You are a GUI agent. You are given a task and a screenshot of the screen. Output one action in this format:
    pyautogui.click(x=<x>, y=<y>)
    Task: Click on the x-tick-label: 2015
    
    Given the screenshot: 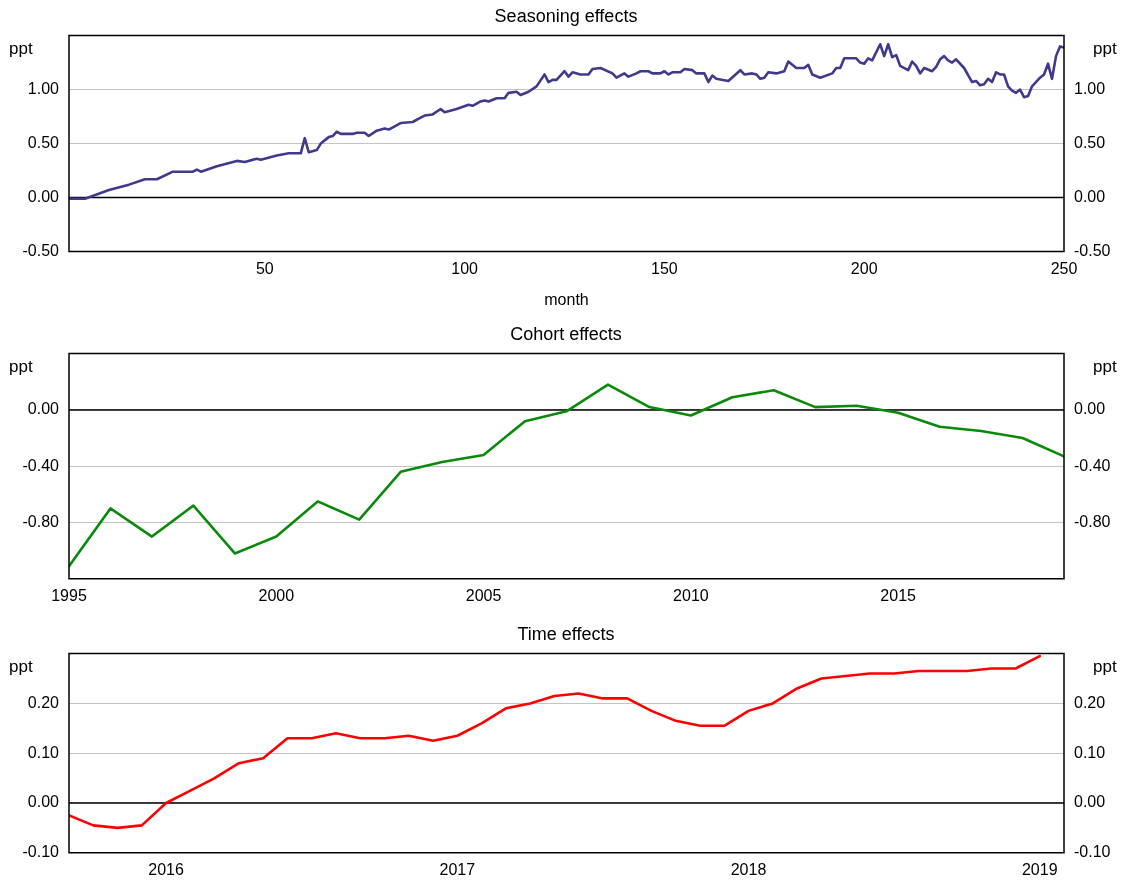 What is the action you would take?
    pyautogui.click(x=898, y=595)
    